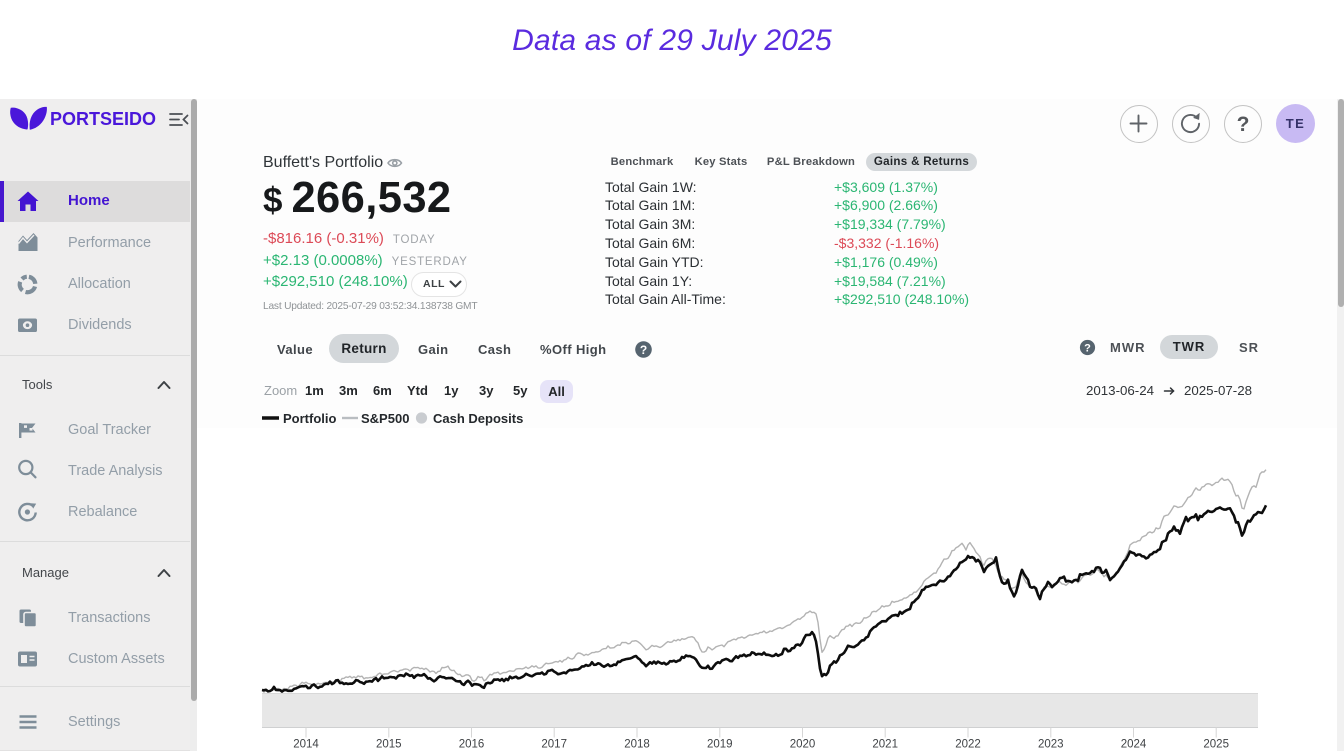  I want to click on svg-text: 2017, so click(554, 745).